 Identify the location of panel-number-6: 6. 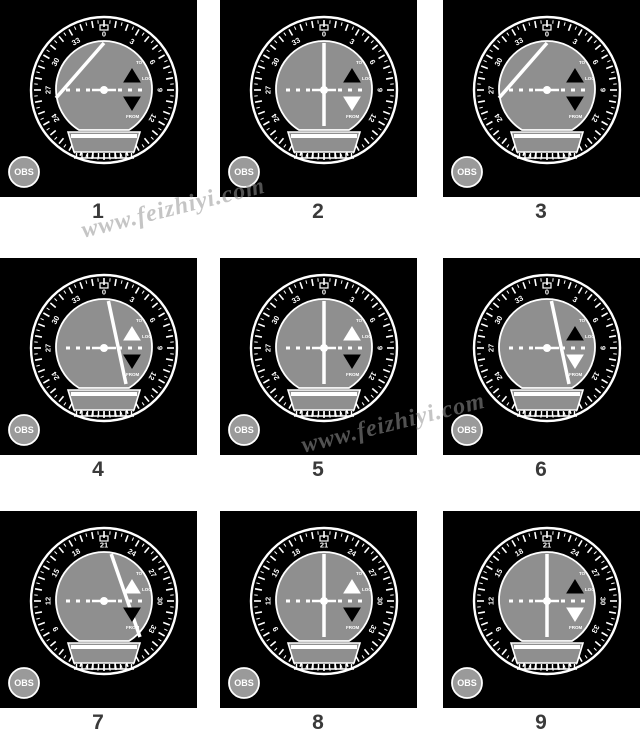
(541, 470).